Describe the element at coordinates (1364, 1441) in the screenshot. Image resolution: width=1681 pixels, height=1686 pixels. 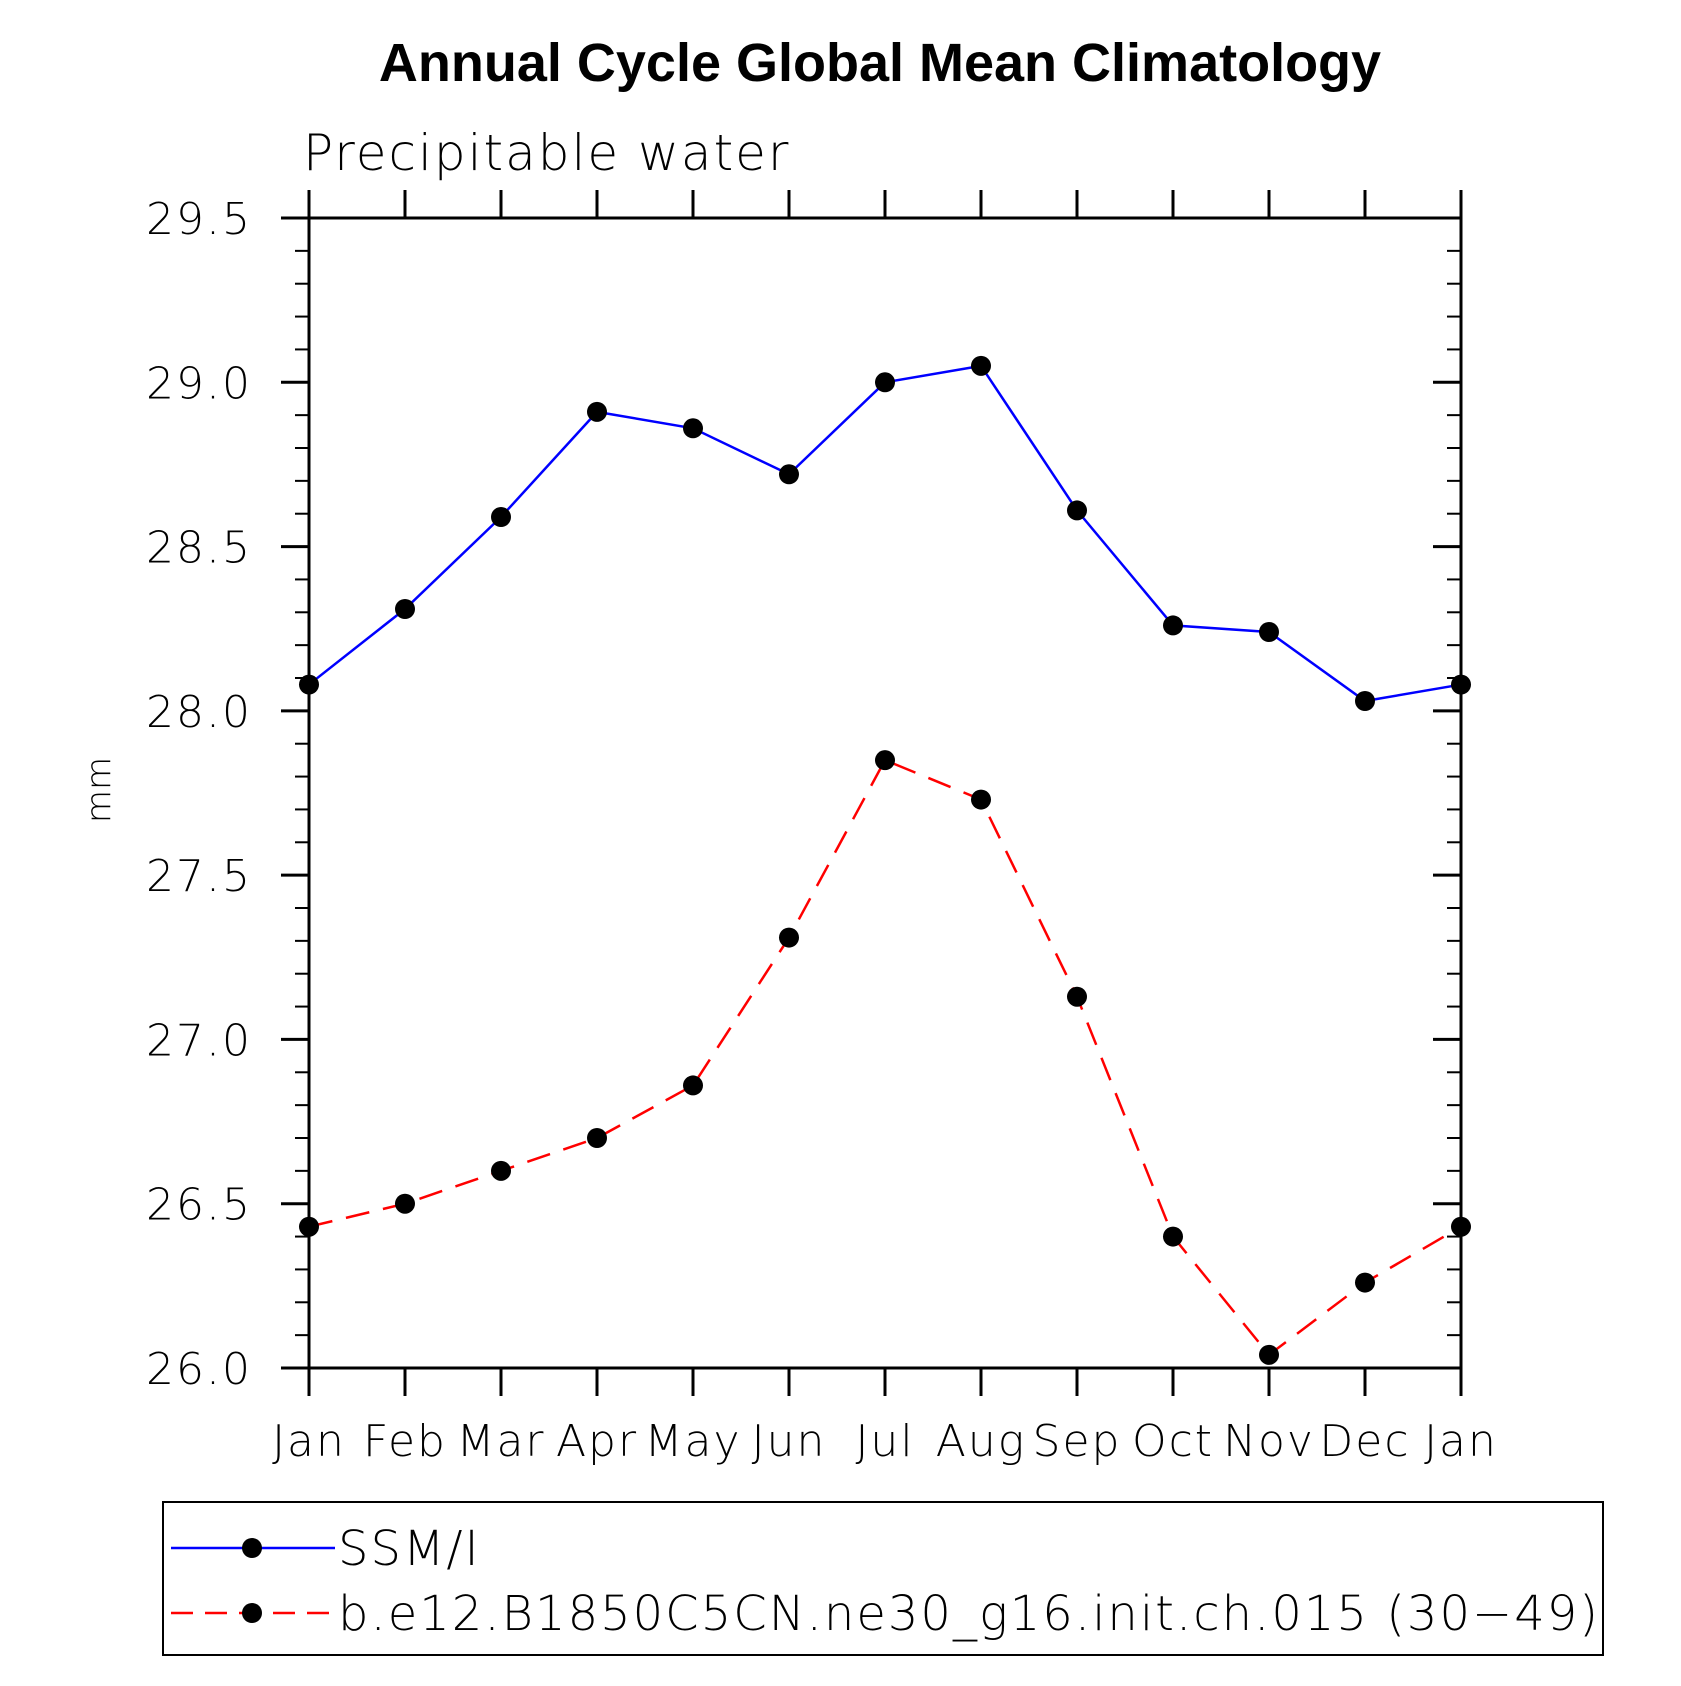
I see `x-tick-label: Dec` at that location.